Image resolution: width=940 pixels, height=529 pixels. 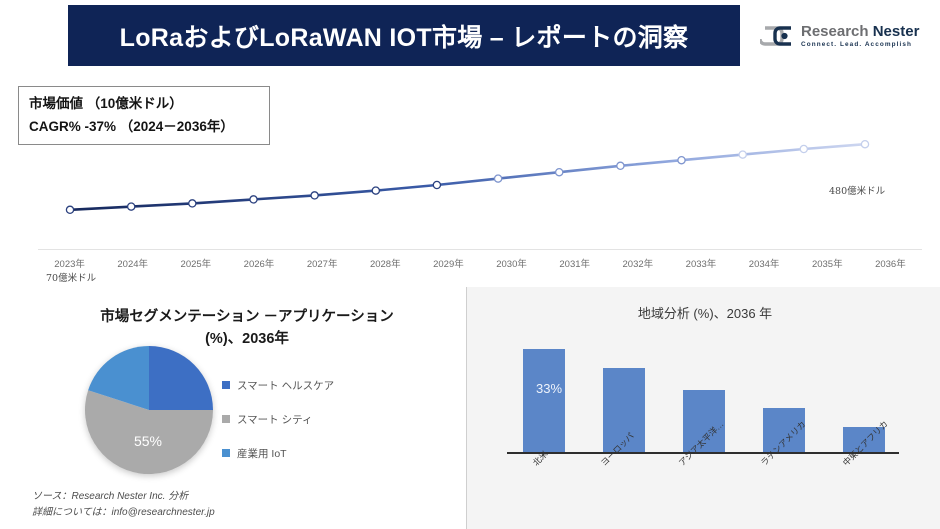 I want to click on year-tick-label: 2023年, so click(x=69, y=264).